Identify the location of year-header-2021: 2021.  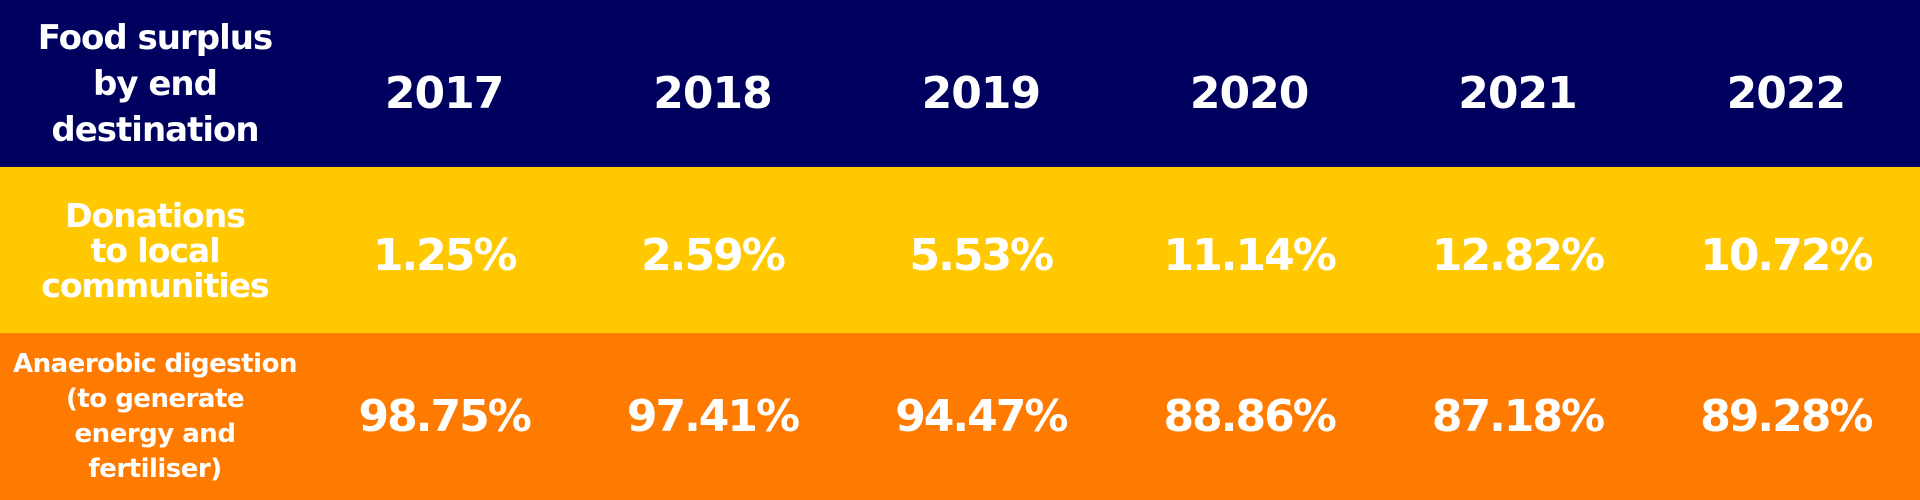
(1517, 83).